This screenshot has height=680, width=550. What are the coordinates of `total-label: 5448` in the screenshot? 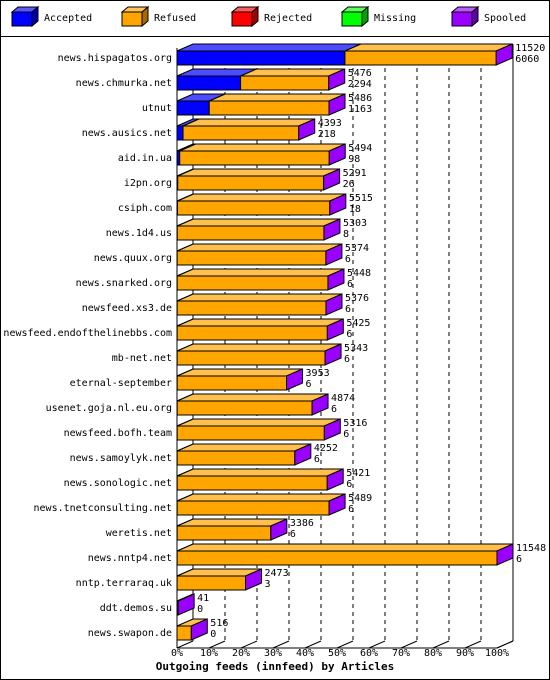 It's located at (359, 273).